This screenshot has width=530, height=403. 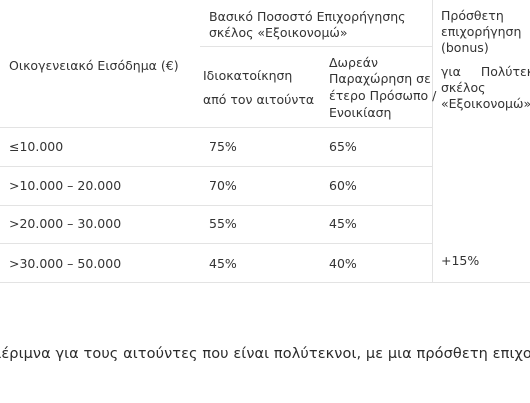 What do you see at coordinates (481, 31) in the screenshot?
I see `header-bonus-line2: επιχορήγηση` at bounding box center [481, 31].